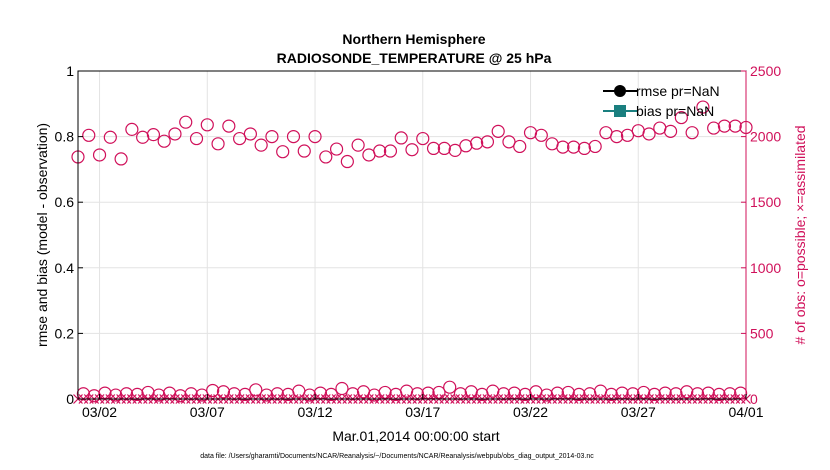 The height and width of the screenshot is (470, 830). I want to click on chart-title: Northern Hemisphere, so click(413, 39).